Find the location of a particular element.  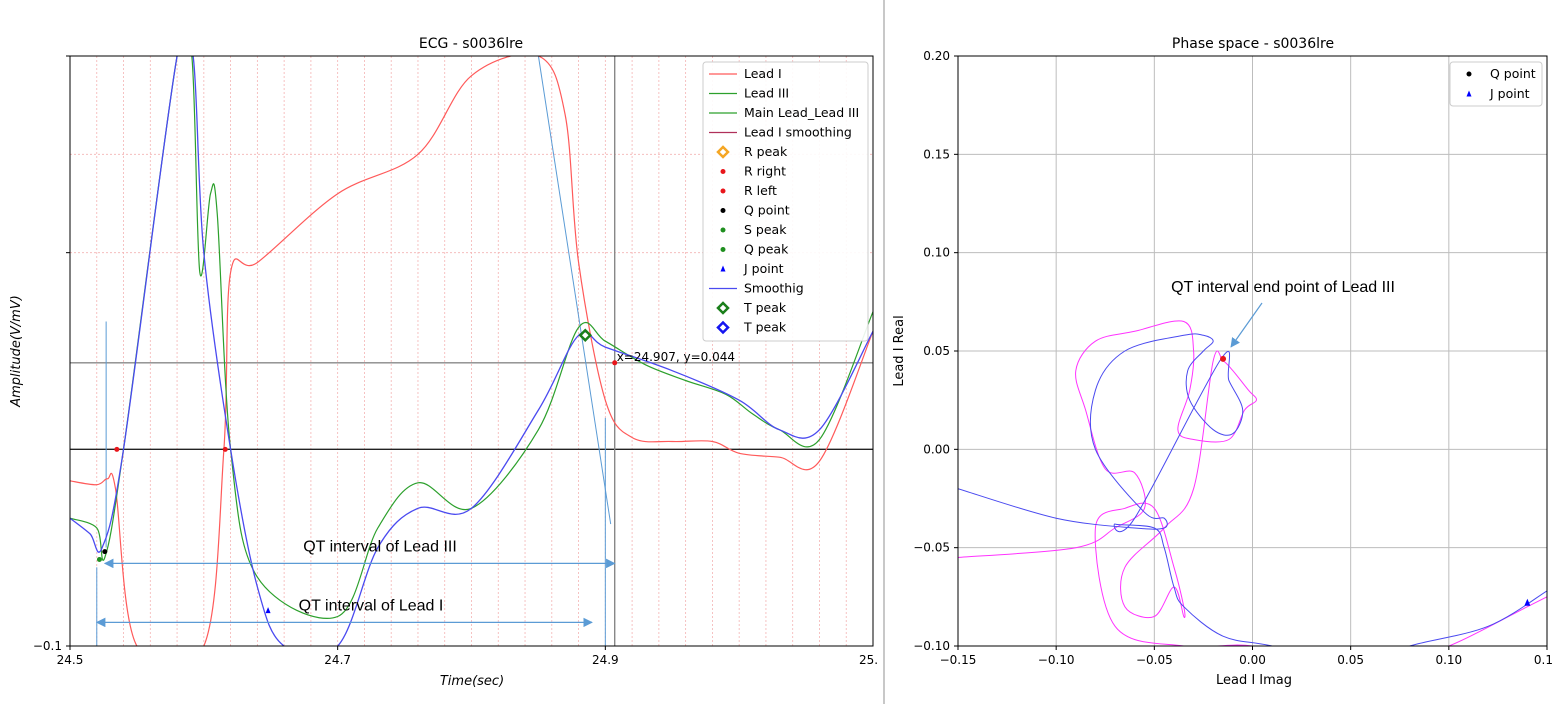

ecg-ylabel: Amplitude(V/mV) is located at coordinates (16, 351).